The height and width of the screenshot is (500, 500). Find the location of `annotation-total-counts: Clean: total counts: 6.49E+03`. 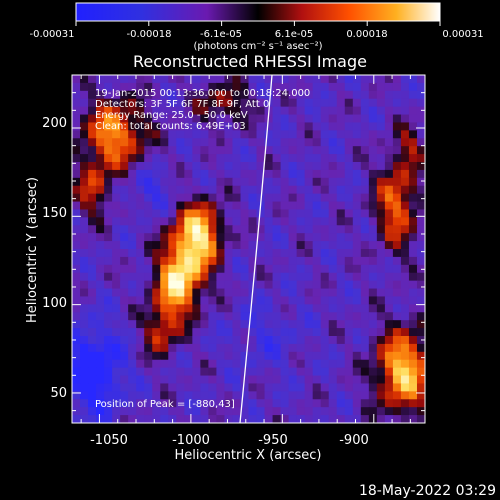

annotation-total-counts: Clean: total counts: 6.49E+03 is located at coordinates (170, 126).